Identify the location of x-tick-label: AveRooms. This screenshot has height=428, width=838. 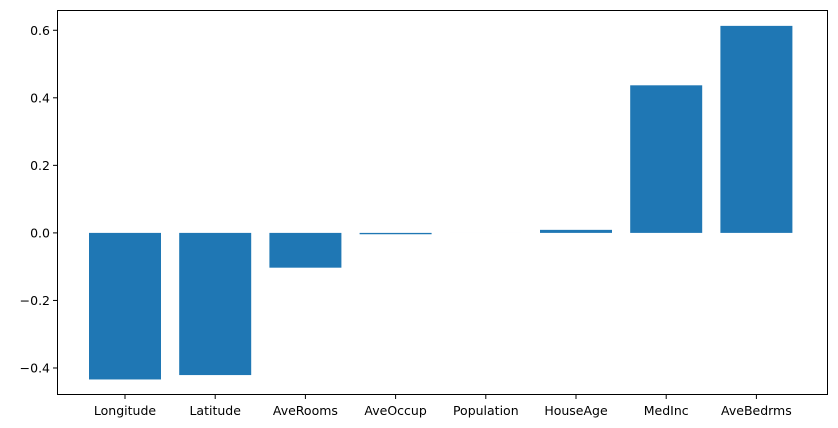
(305, 410).